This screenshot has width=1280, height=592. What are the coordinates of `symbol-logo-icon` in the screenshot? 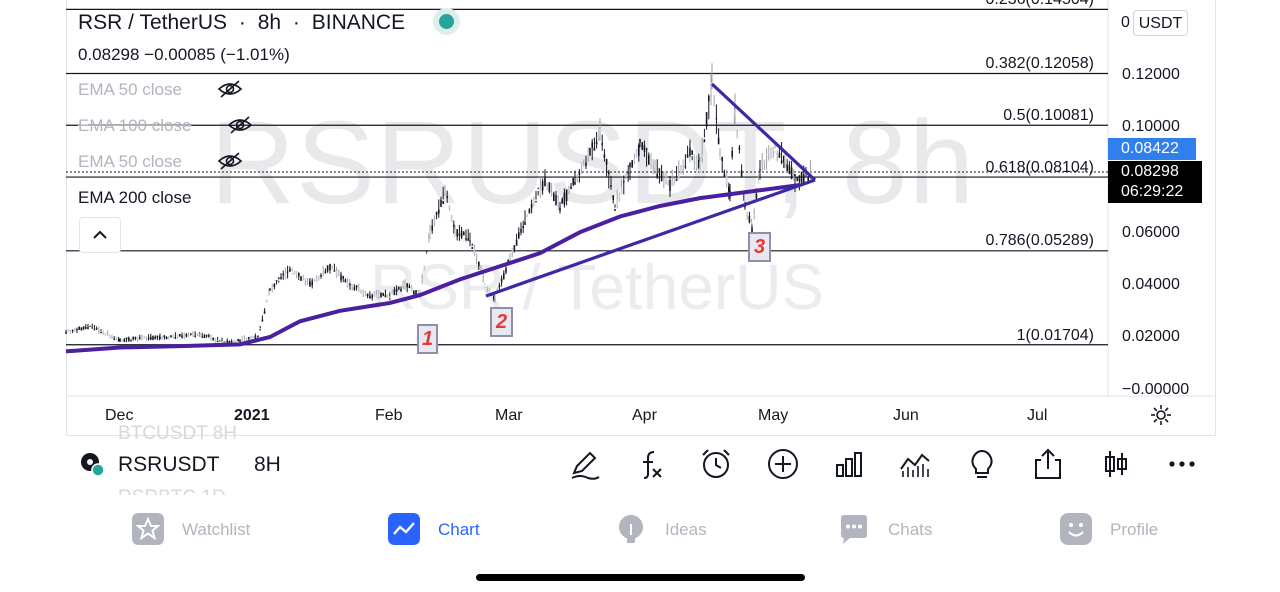 It's located at (93, 465).